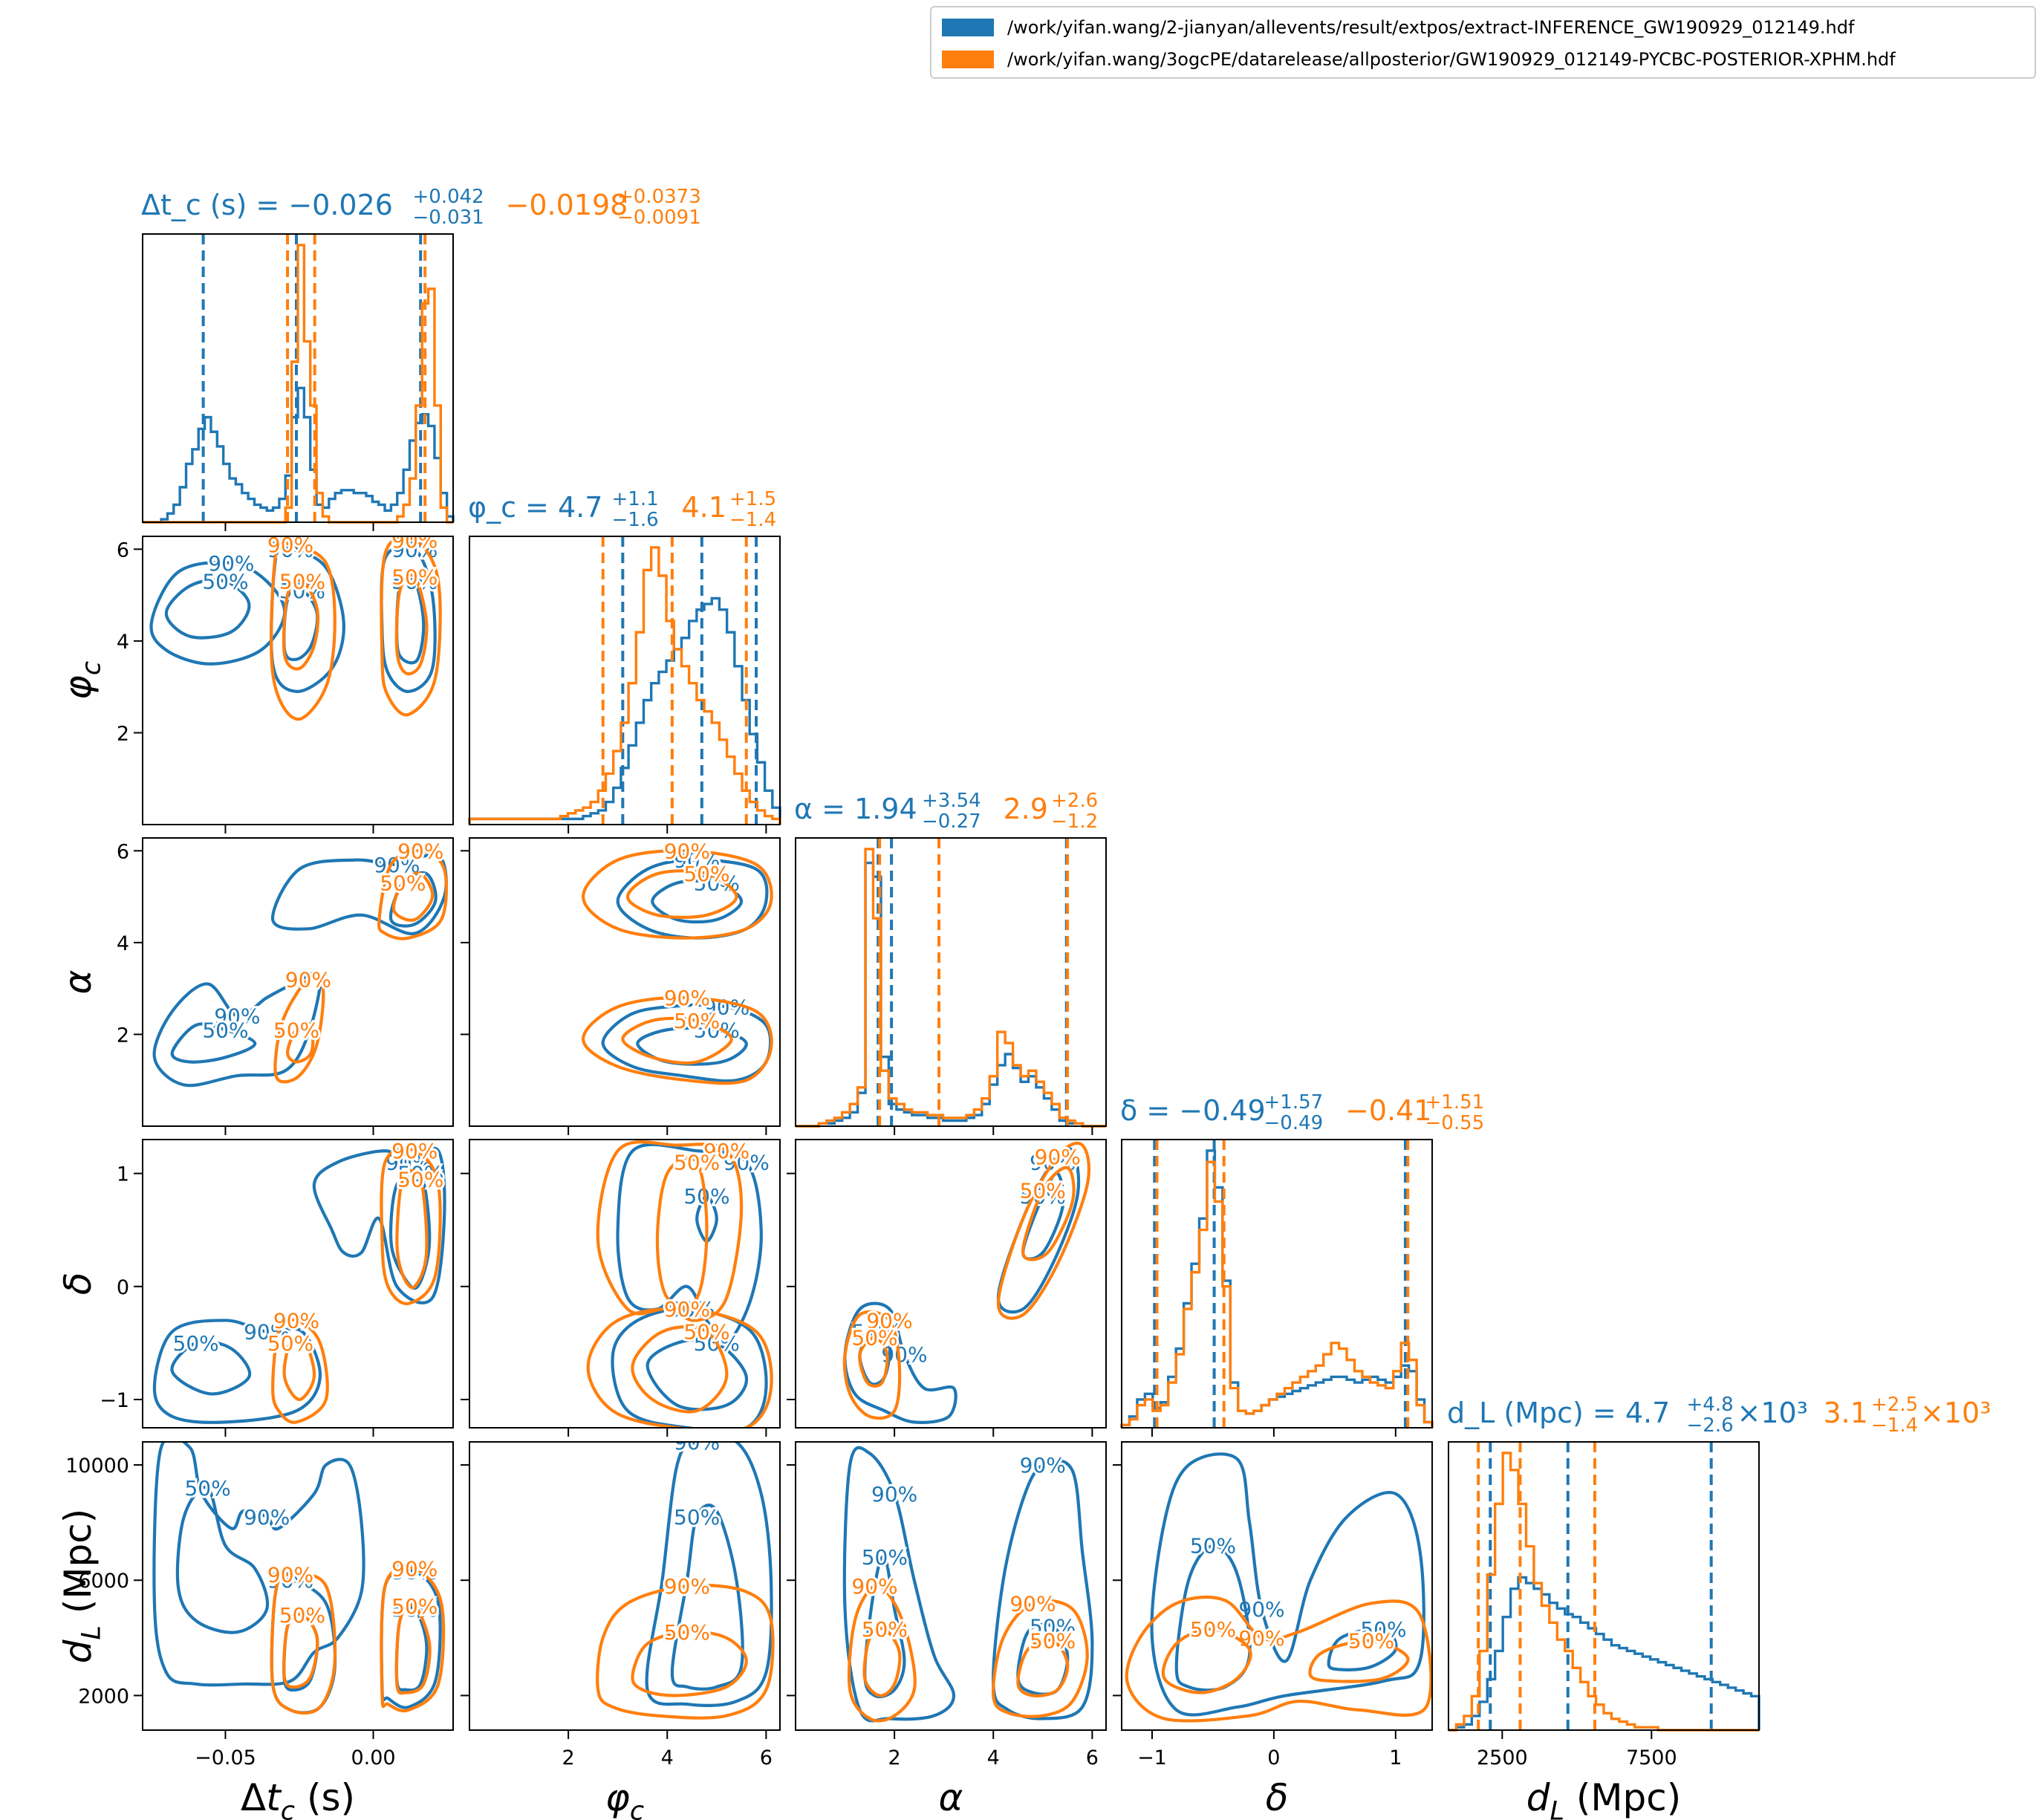  What do you see at coordinates (267, 205) in the screenshot?
I see `summary-series-a-dtc: Δt_c (s) = −0.026` at bounding box center [267, 205].